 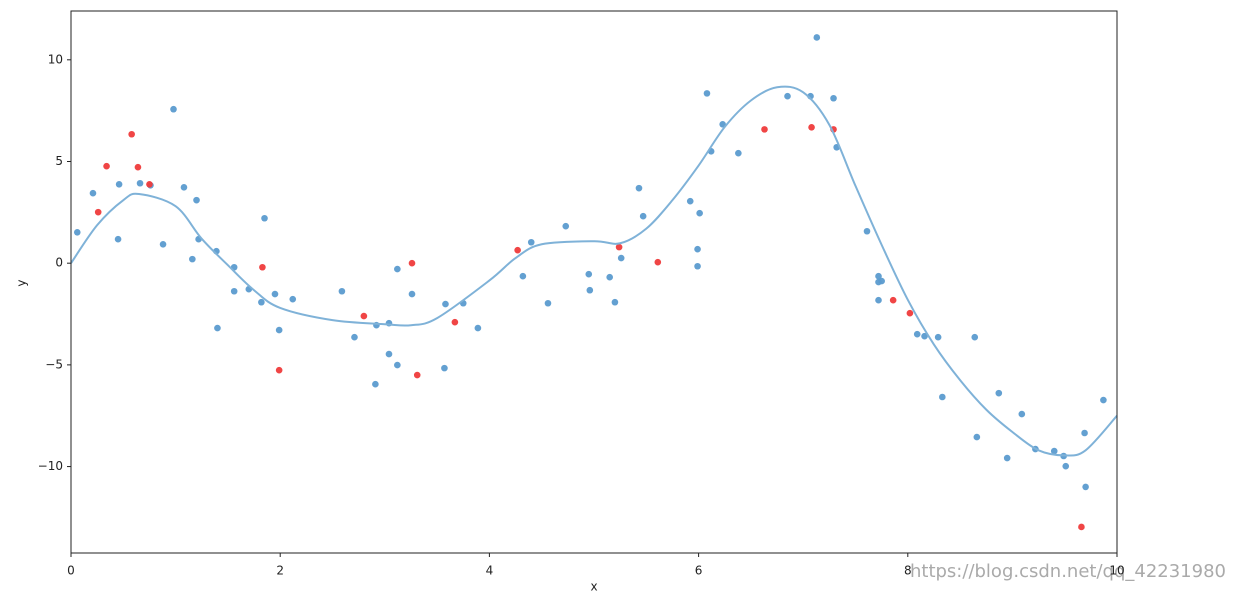 I want to click on x-tick-label: 0, so click(x=71, y=571).